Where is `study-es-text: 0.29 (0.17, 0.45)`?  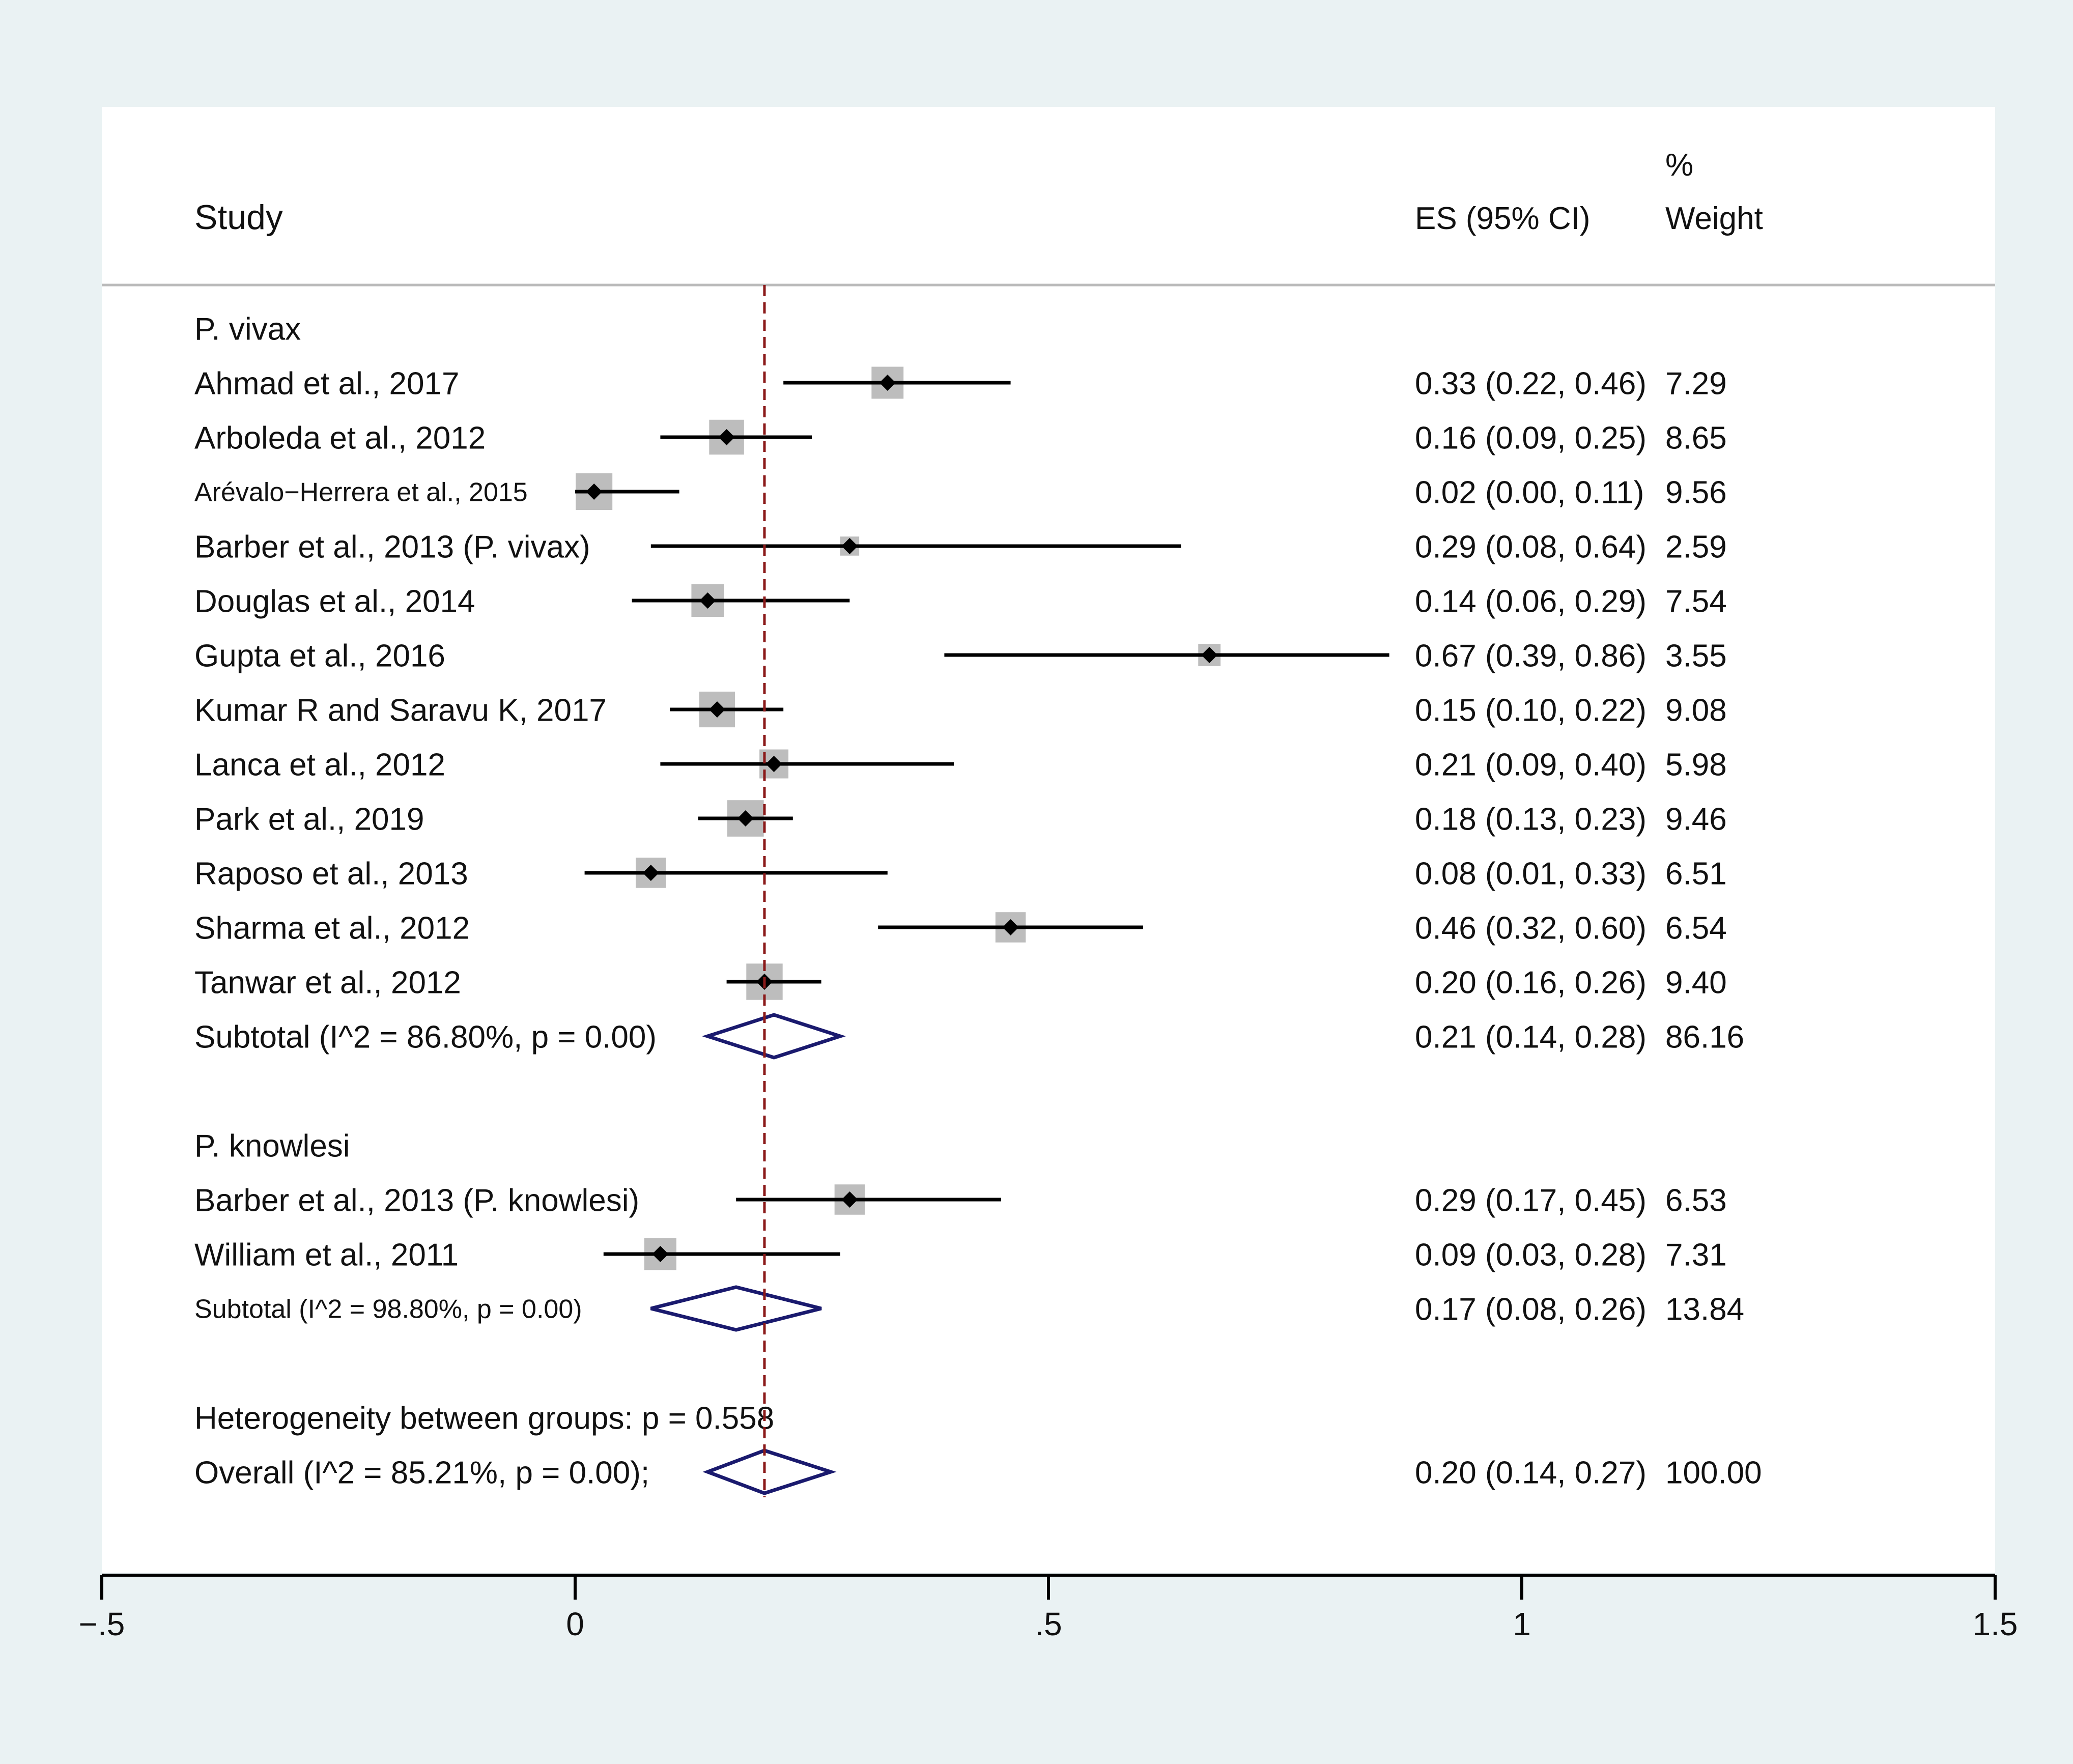
study-es-text: 0.29 (0.17, 0.45) is located at coordinates (1530, 1200).